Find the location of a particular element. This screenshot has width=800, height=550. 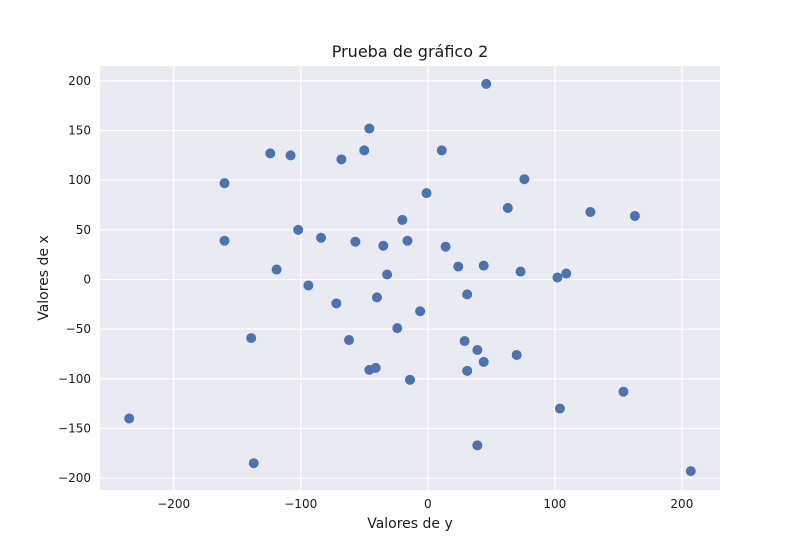

y-axis-label: Valores de x is located at coordinates (44, 278).